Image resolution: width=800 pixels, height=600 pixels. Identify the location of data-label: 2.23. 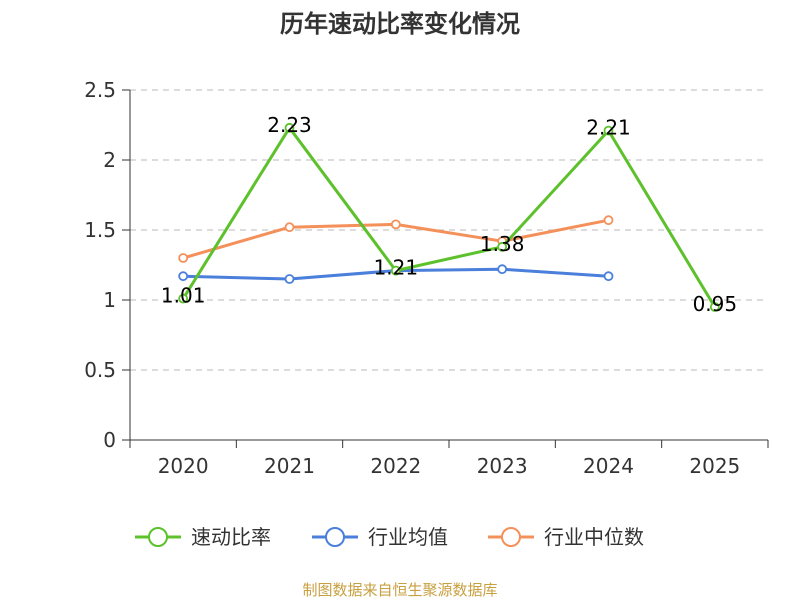
(289, 125).